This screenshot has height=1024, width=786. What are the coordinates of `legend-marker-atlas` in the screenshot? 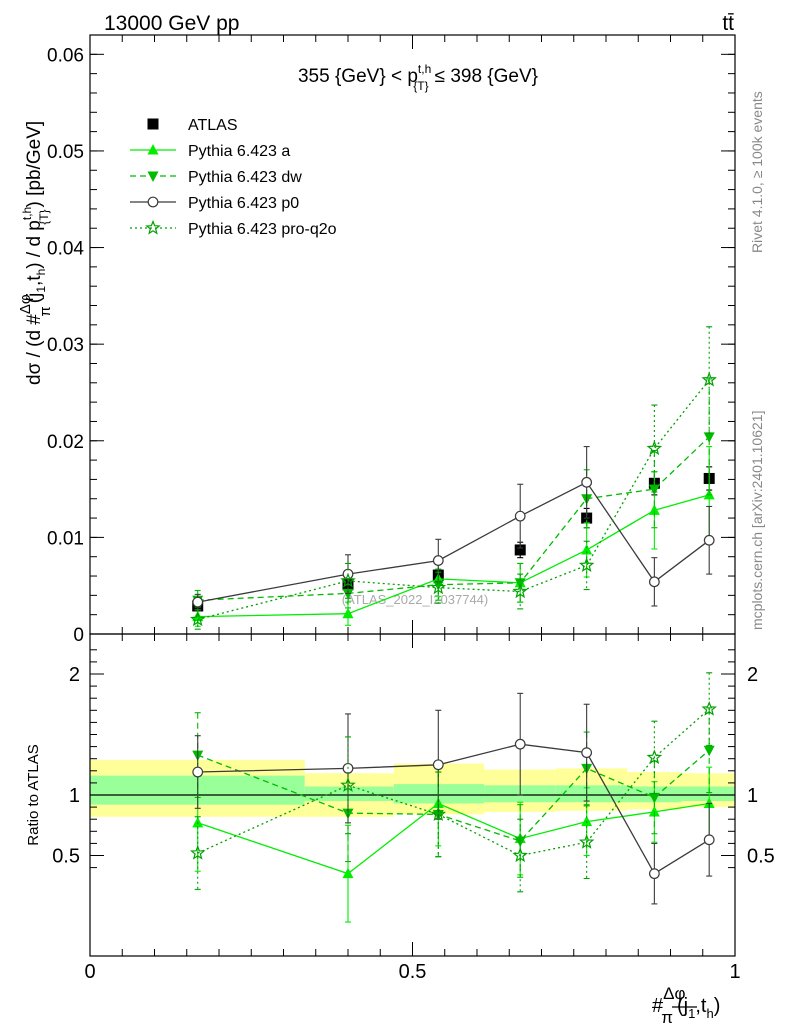 It's located at (153, 124).